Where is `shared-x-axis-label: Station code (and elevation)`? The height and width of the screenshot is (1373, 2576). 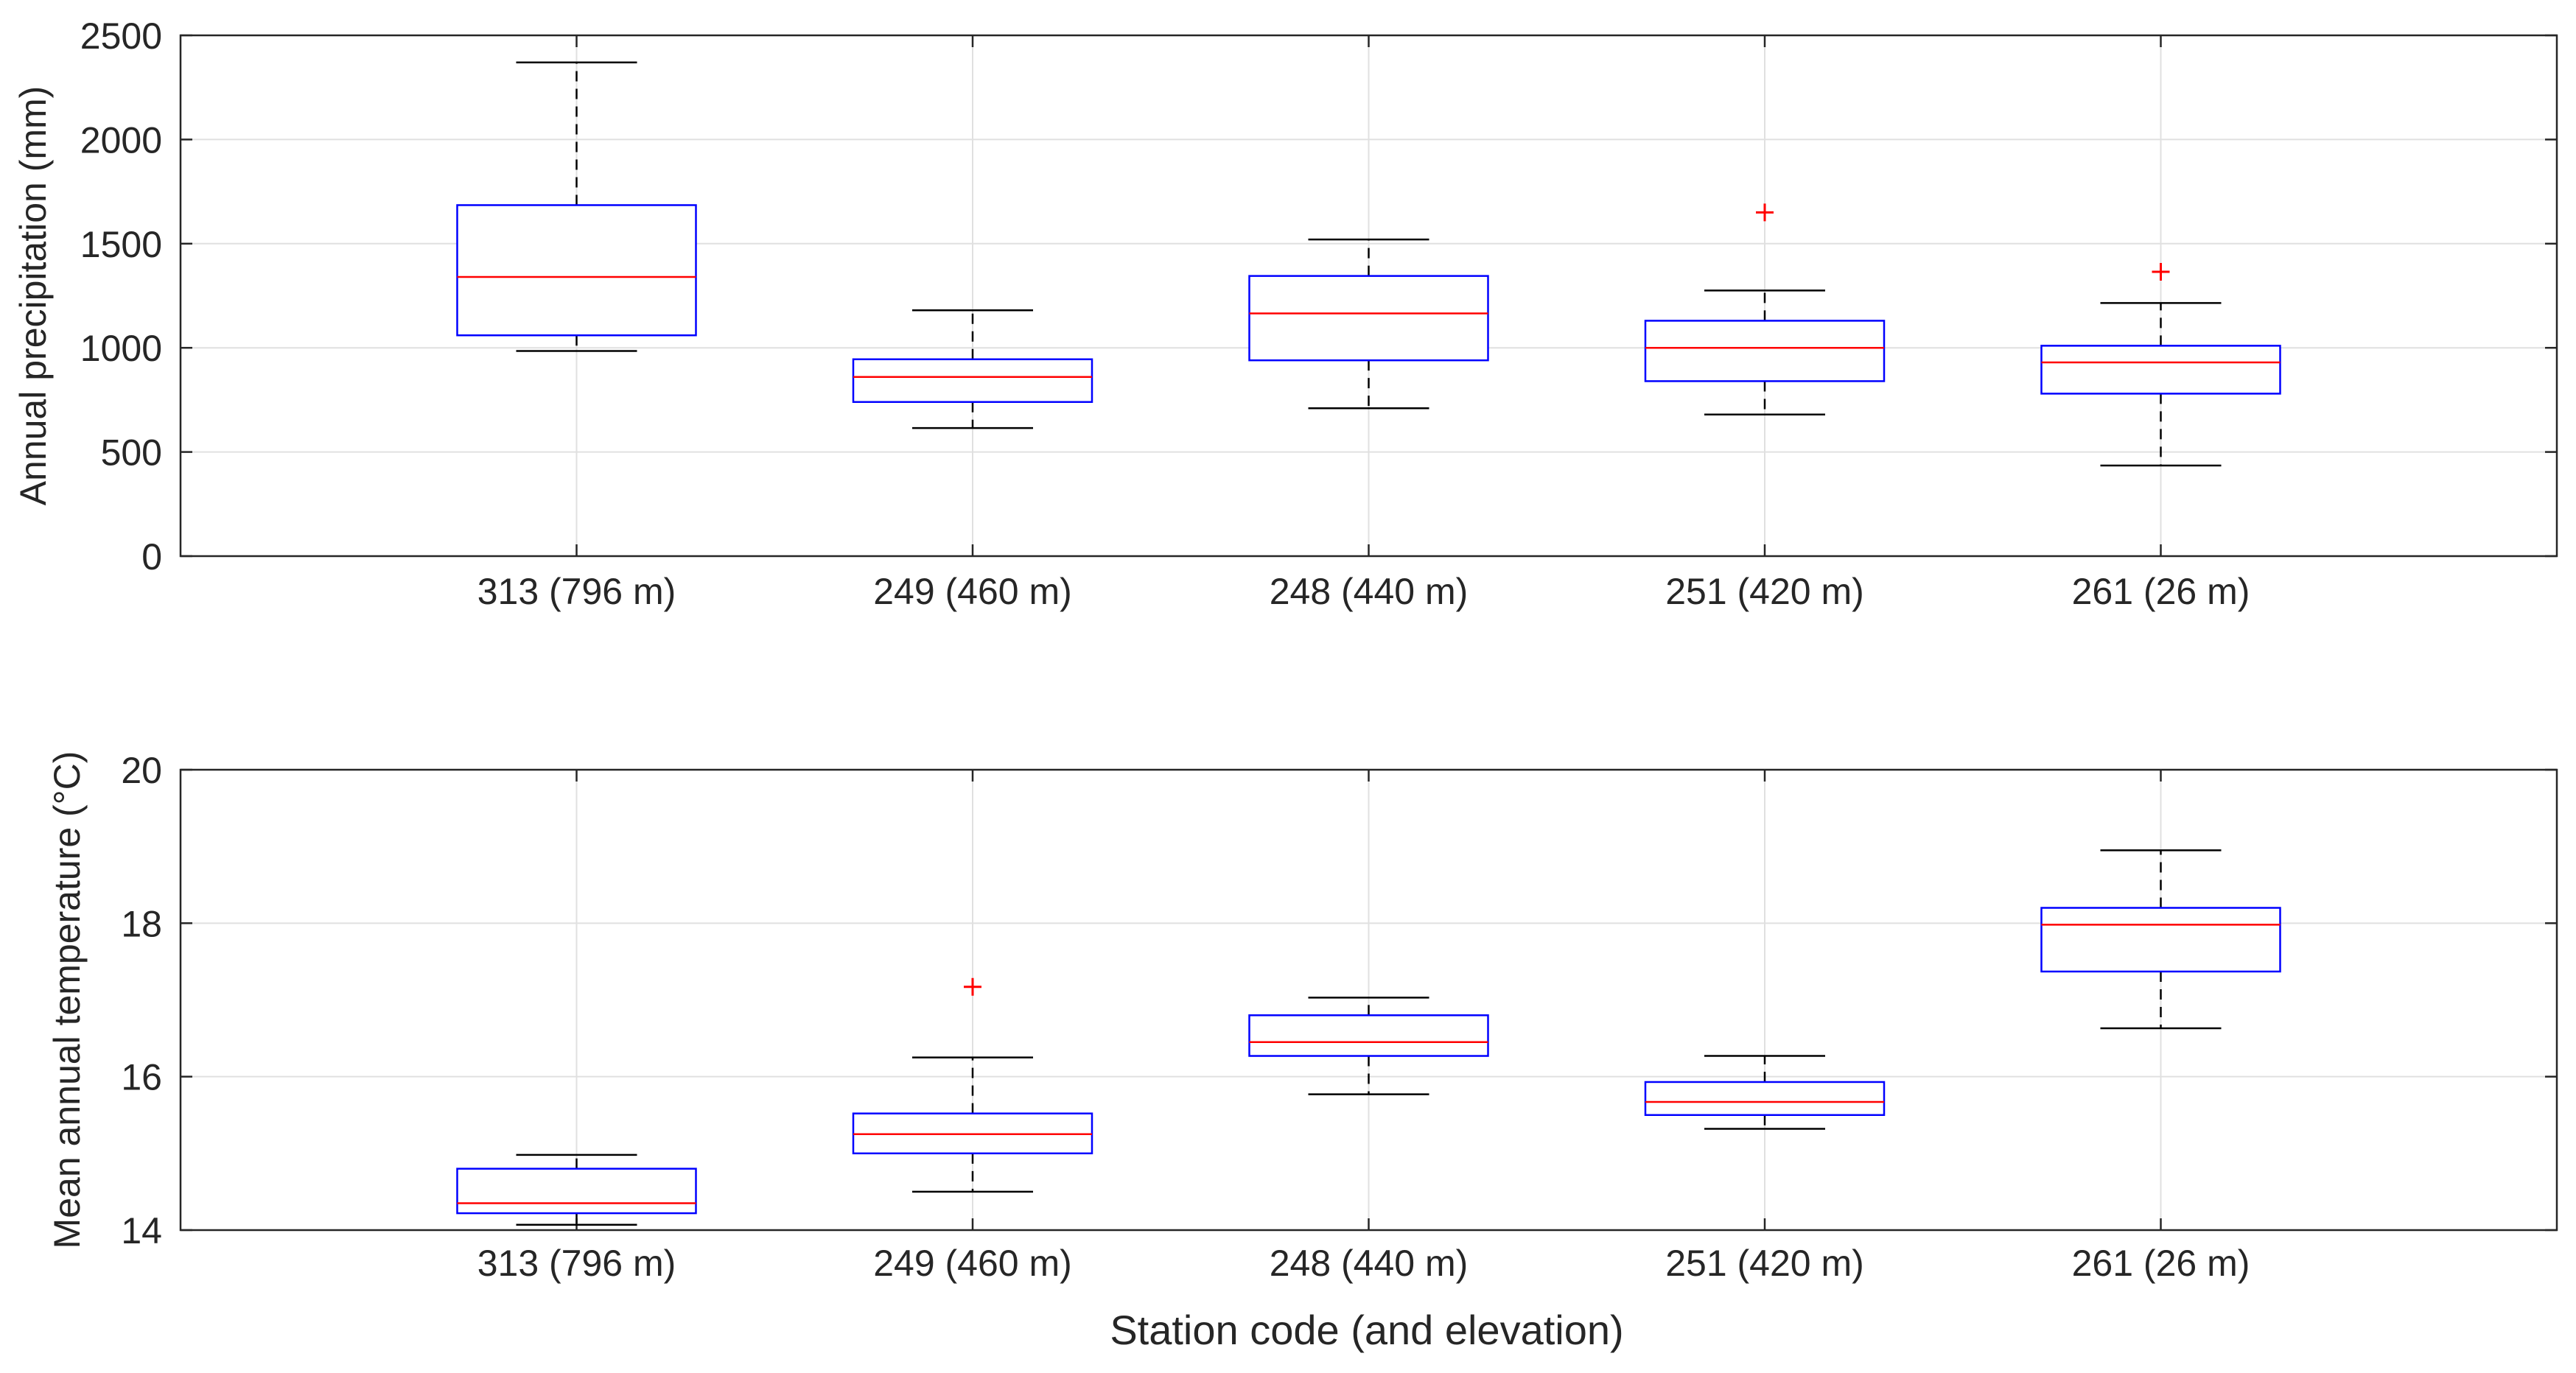
shared-x-axis-label: Station code (and elevation) is located at coordinates (1366, 1330).